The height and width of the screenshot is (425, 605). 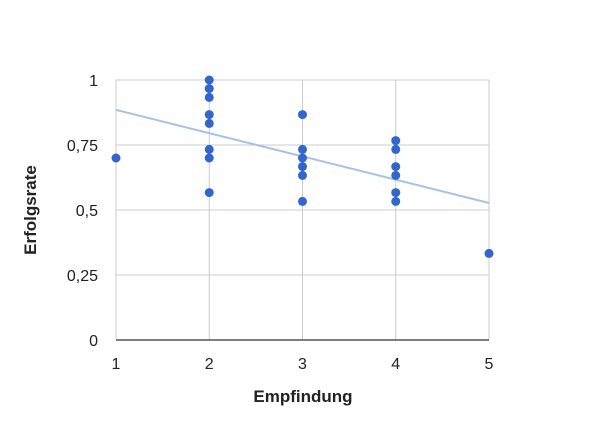 I want to click on y-tick-label: 0,75, so click(x=82, y=146).